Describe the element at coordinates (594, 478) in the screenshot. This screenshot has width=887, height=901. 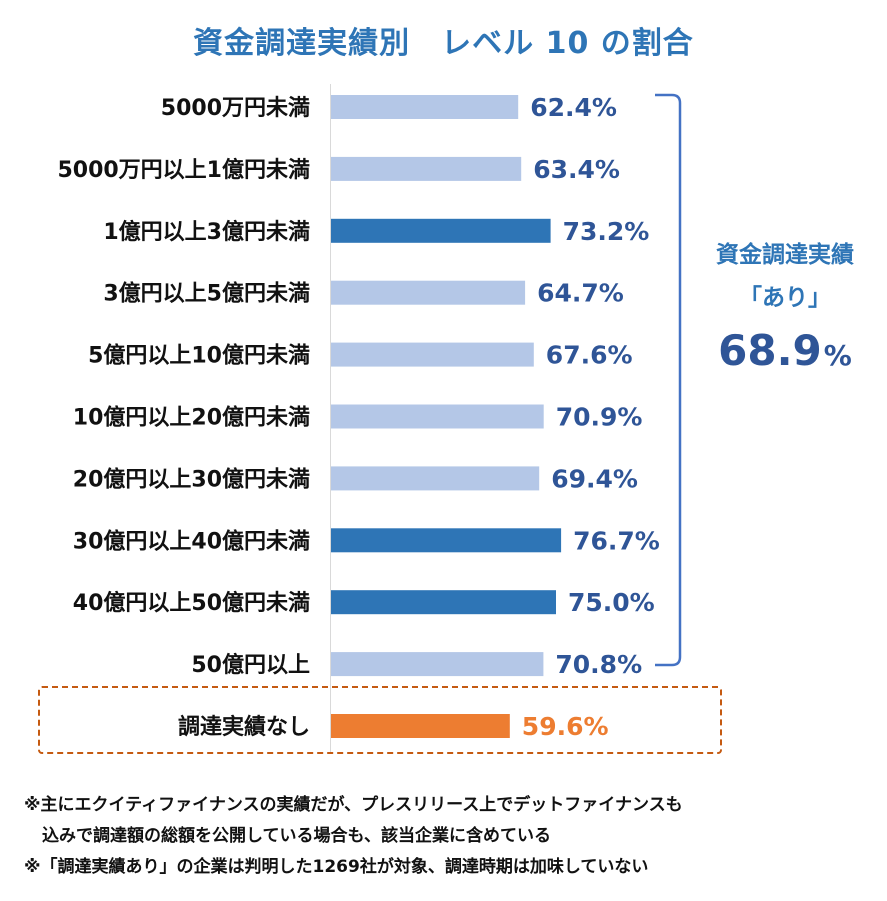
I see `value-label: 69.4%` at that location.